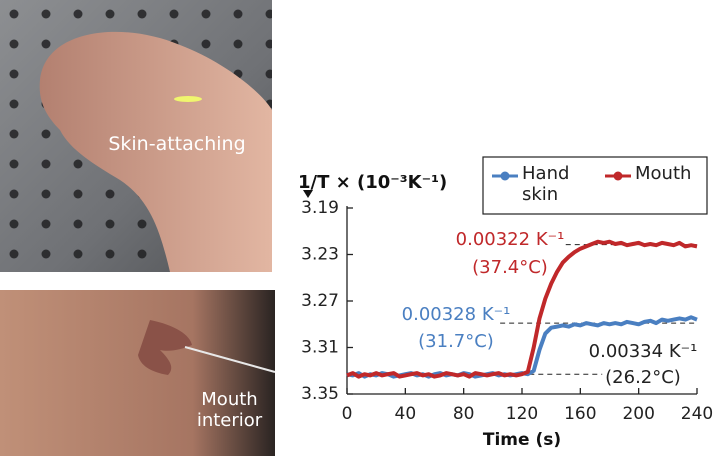 This screenshot has width=720, height=457. I want to click on x-tick-label: 120, so click(522, 414).